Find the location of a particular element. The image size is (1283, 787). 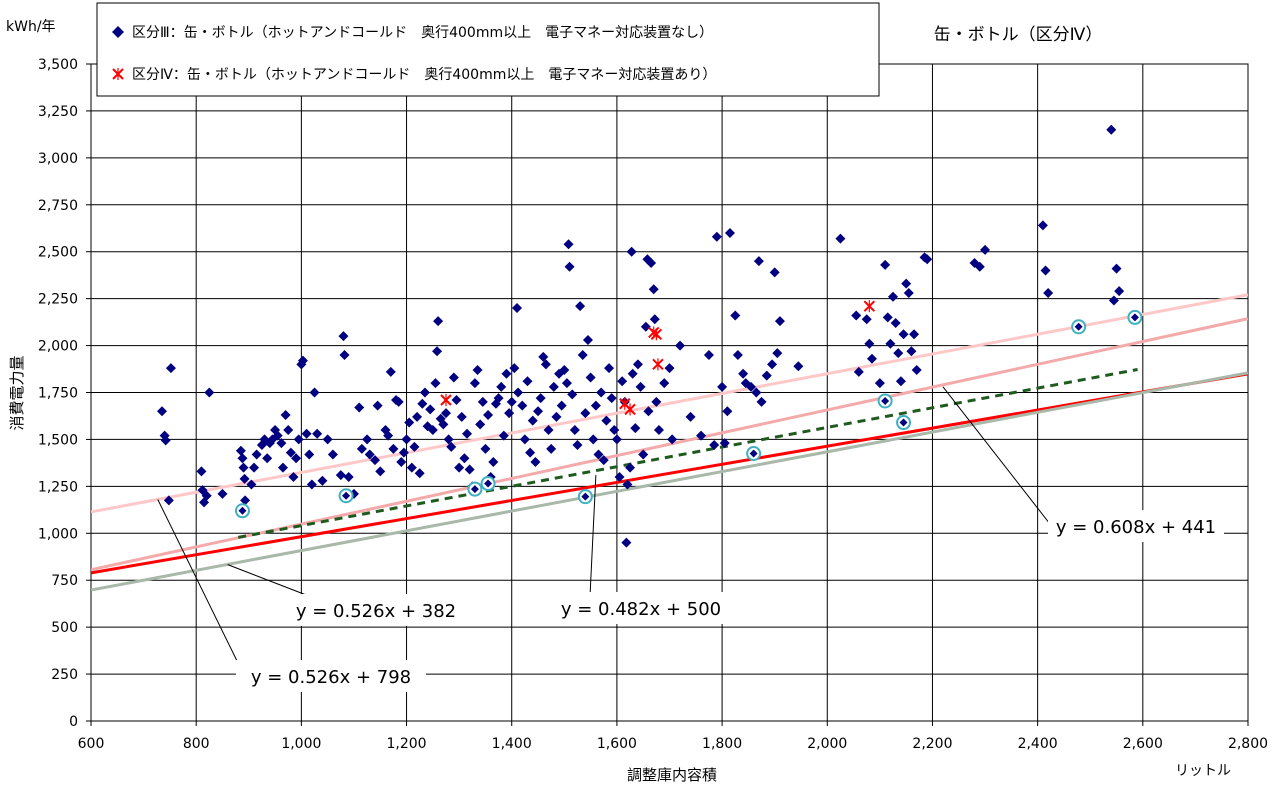

y-tick-label: 2,000 is located at coordinates (58, 347).